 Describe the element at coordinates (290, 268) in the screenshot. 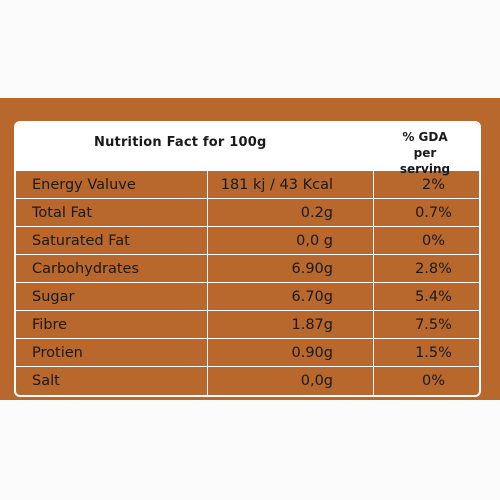

I see `nutrient-amount: 6.90g` at that location.